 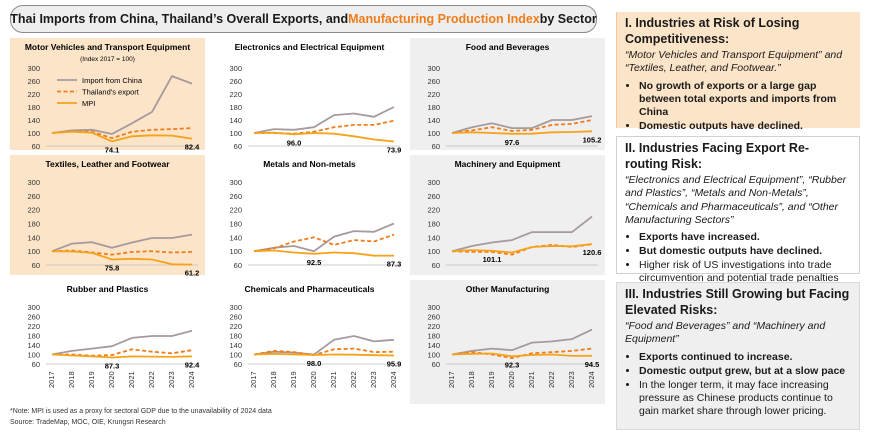 I want to click on data-label: 97.6, so click(x=512, y=142).